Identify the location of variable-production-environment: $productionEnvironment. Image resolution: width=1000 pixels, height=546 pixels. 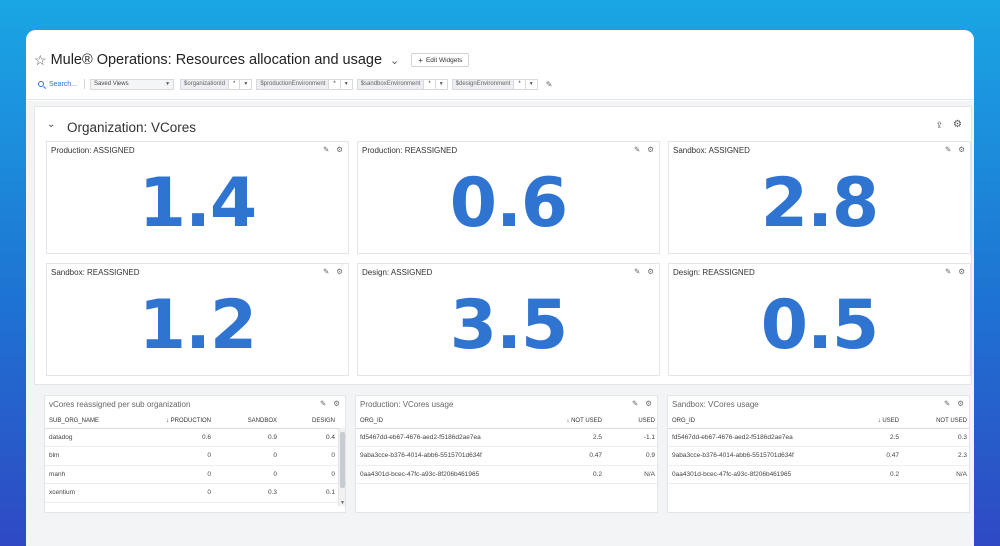
(293, 84).